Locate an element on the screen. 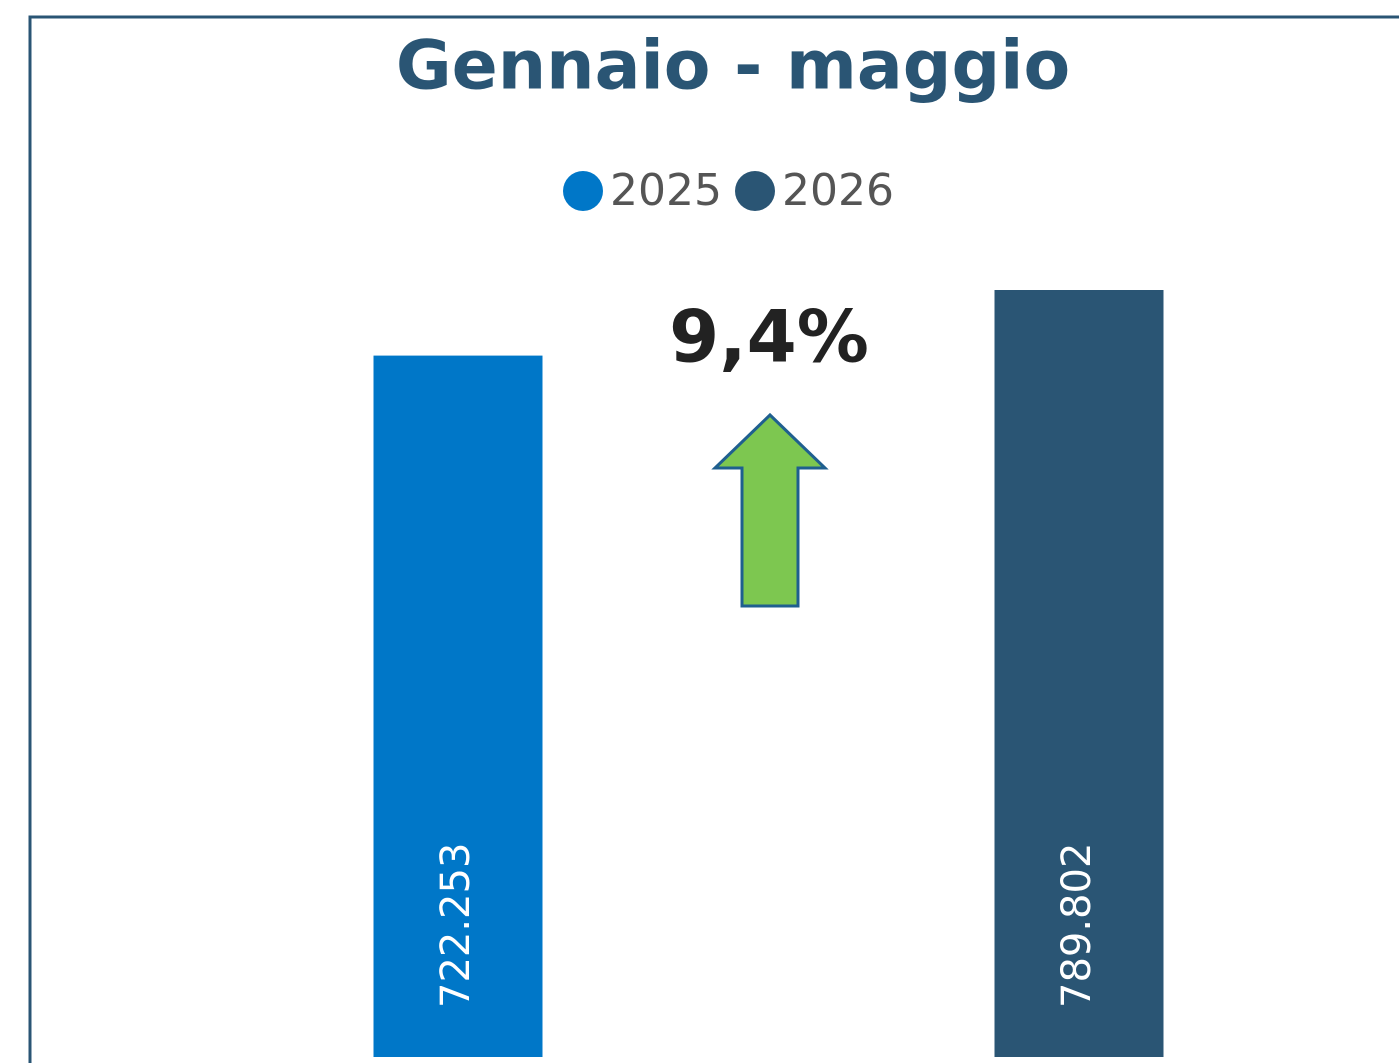  legend-label: 2025 is located at coordinates (666, 190).